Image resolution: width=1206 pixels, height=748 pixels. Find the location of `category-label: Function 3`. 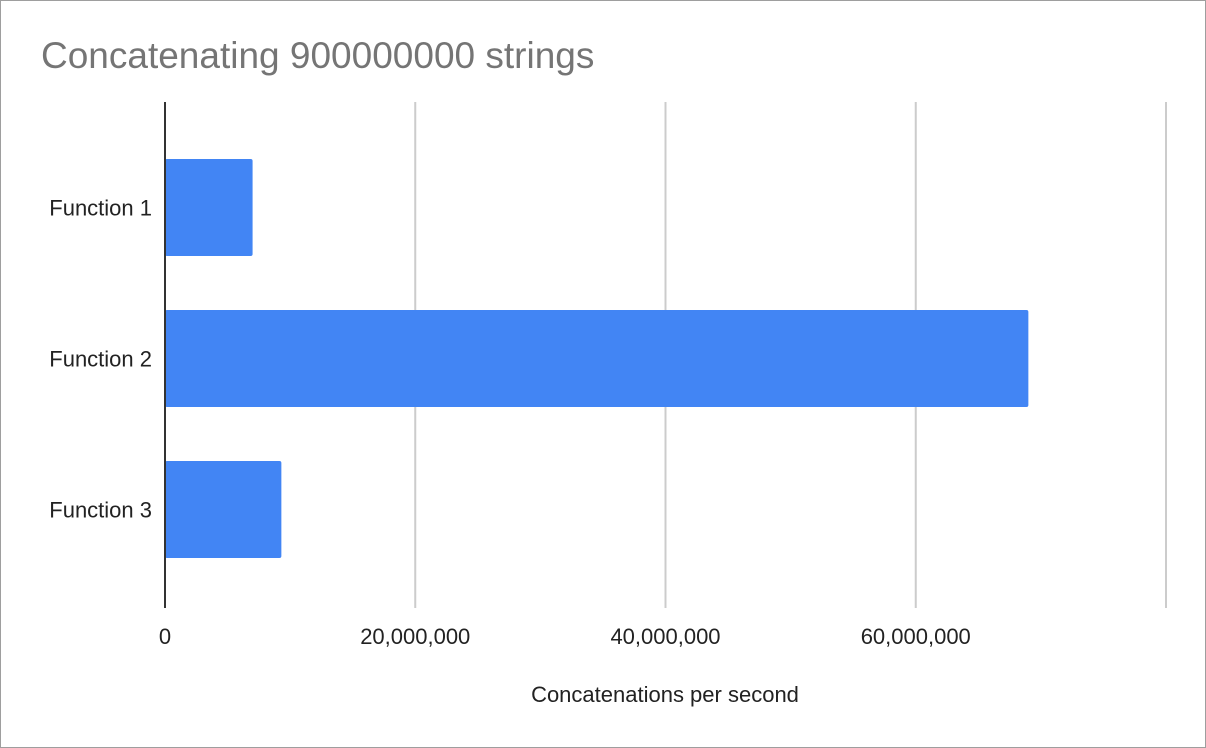

category-label: Function 3 is located at coordinates (100, 510).